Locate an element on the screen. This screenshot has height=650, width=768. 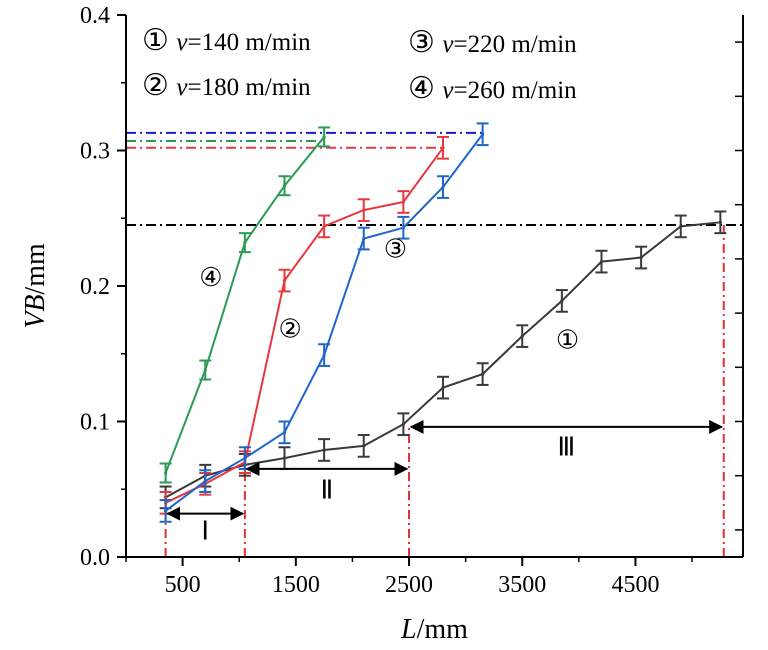
curve-label-3: ③ is located at coordinates (395, 249).